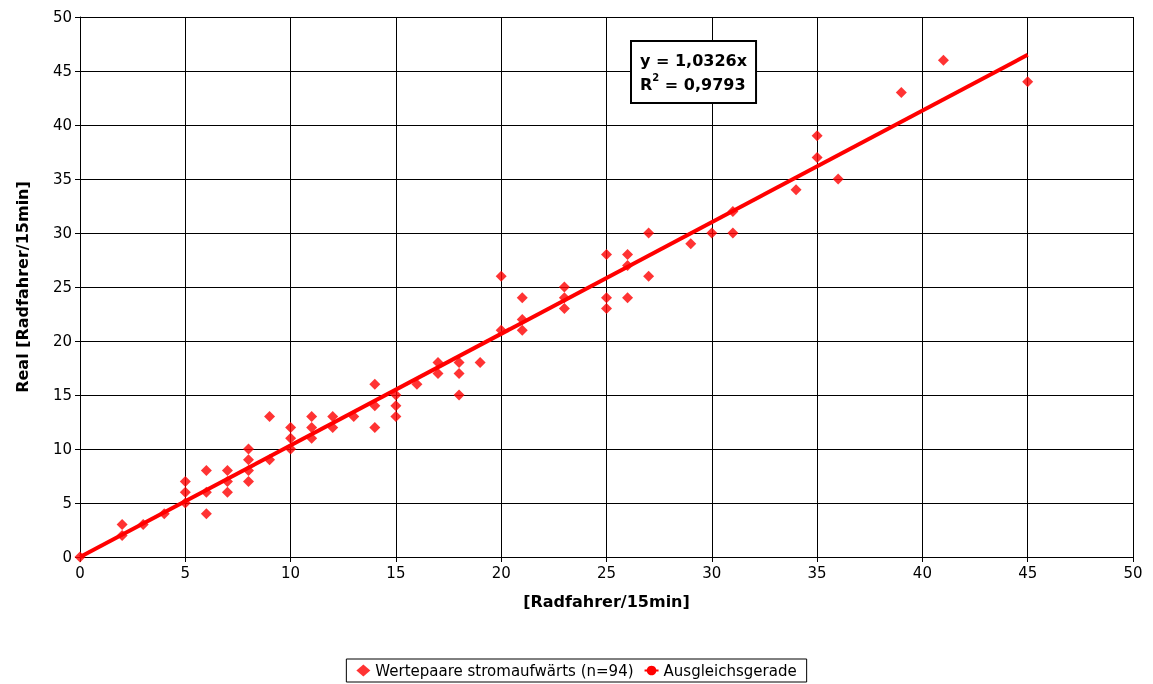 The height and width of the screenshot is (684, 1153). I want to click on x-axis-title: [Radfahrer/15min], so click(606, 601).